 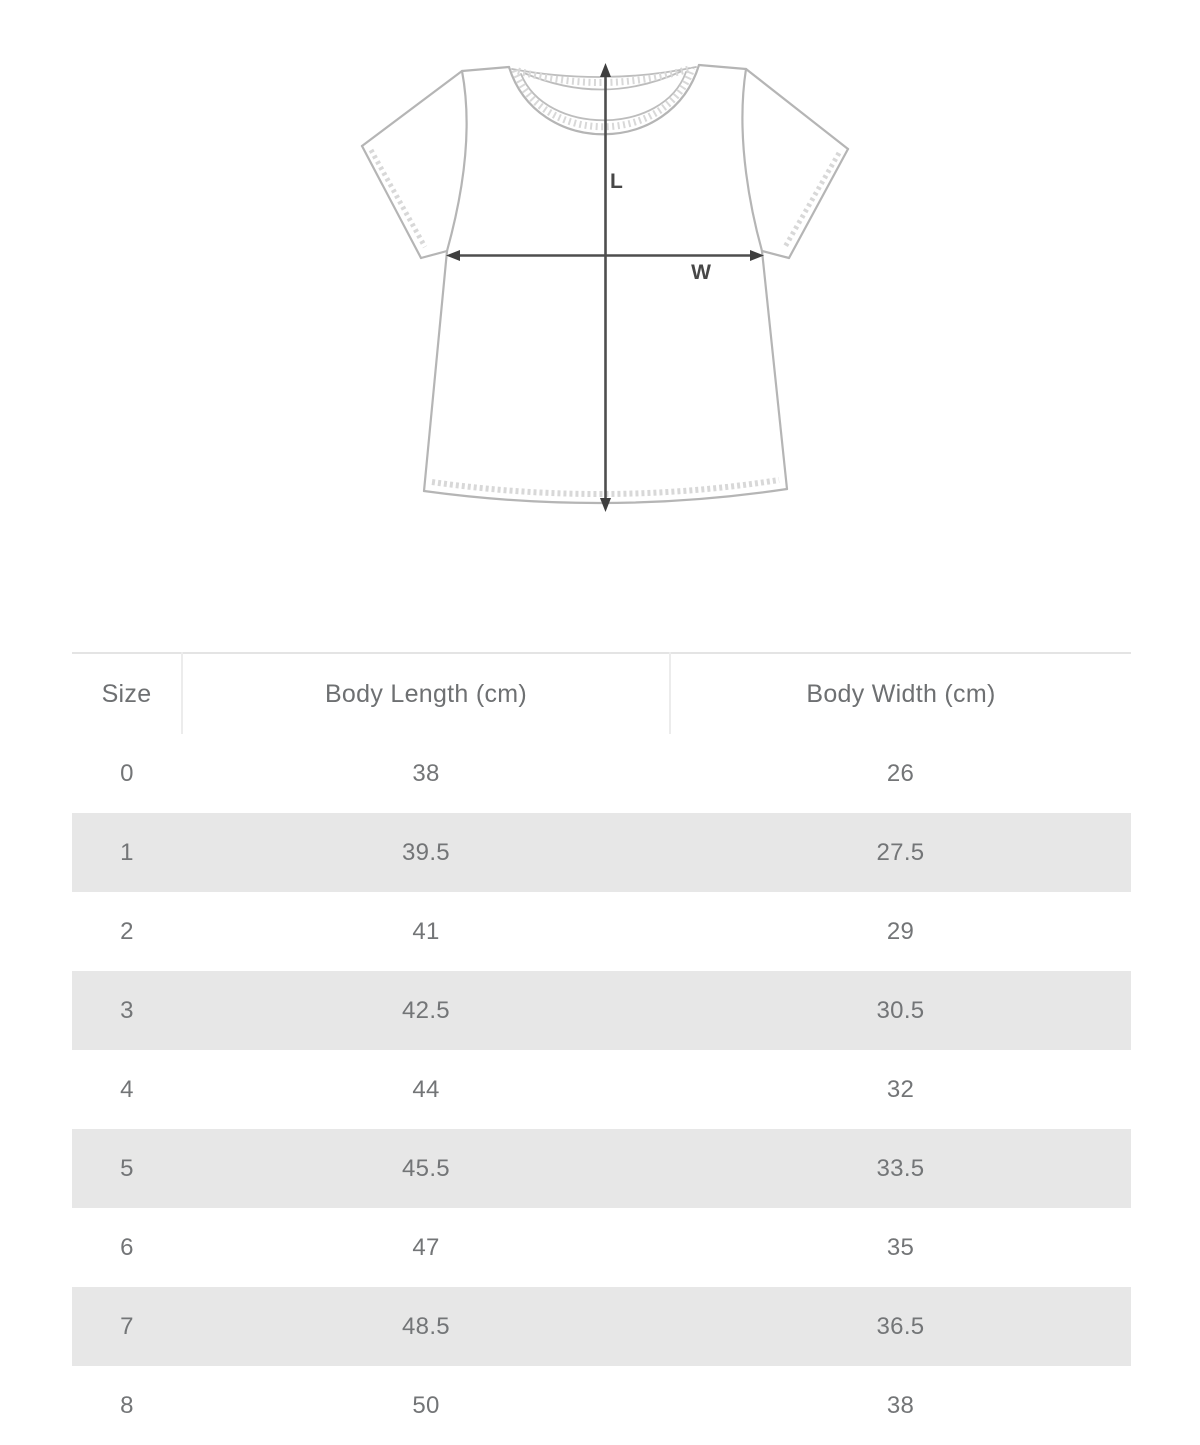 What do you see at coordinates (601, 1405) in the screenshot?
I see `table-row: 8 50 38` at bounding box center [601, 1405].